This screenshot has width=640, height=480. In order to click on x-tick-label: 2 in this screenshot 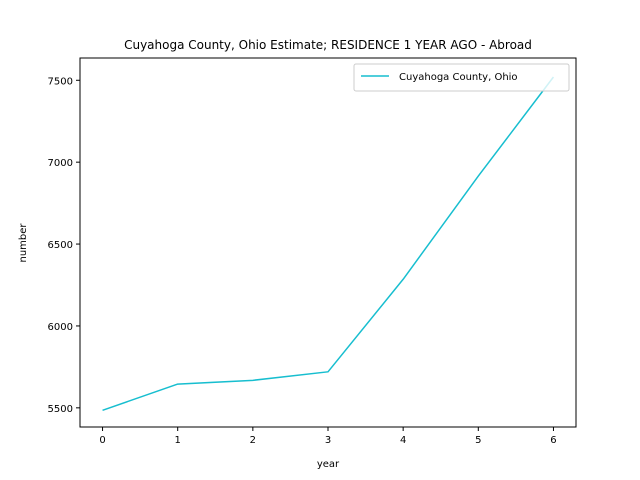, I will do `click(253, 440)`.